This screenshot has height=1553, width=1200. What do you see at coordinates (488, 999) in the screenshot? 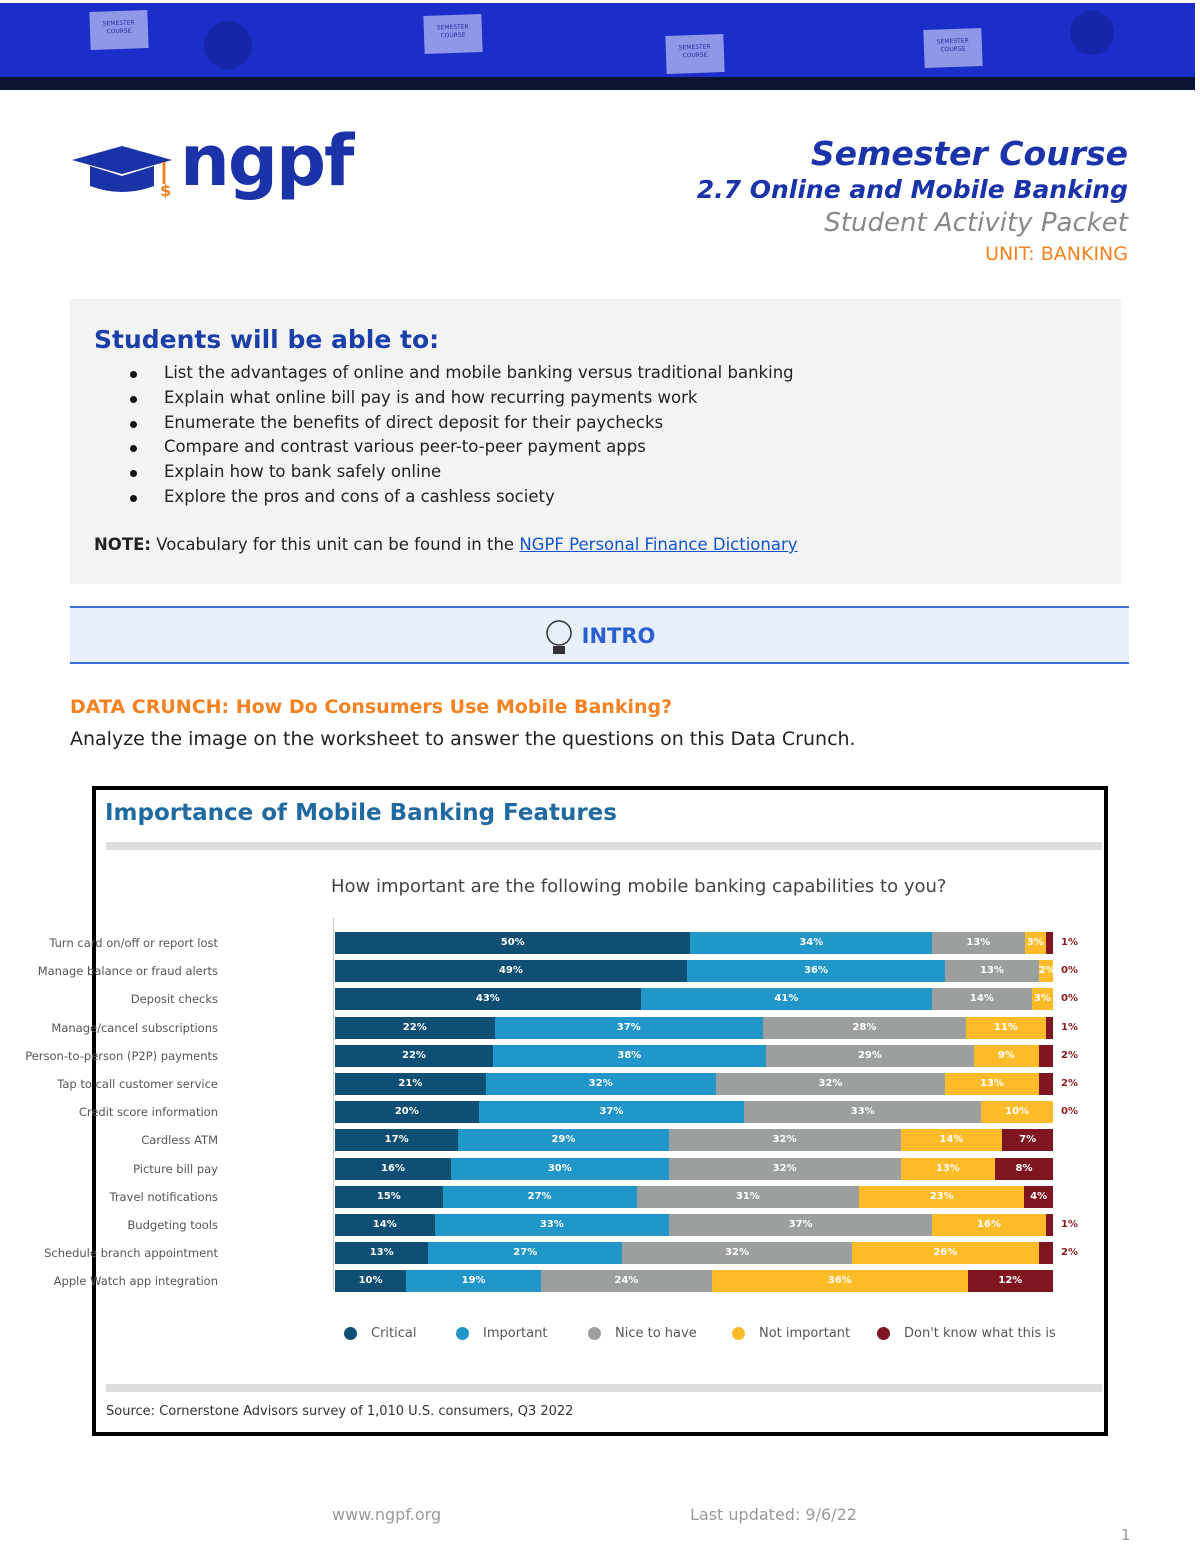
I see `bar-segment: 43%` at bounding box center [488, 999].